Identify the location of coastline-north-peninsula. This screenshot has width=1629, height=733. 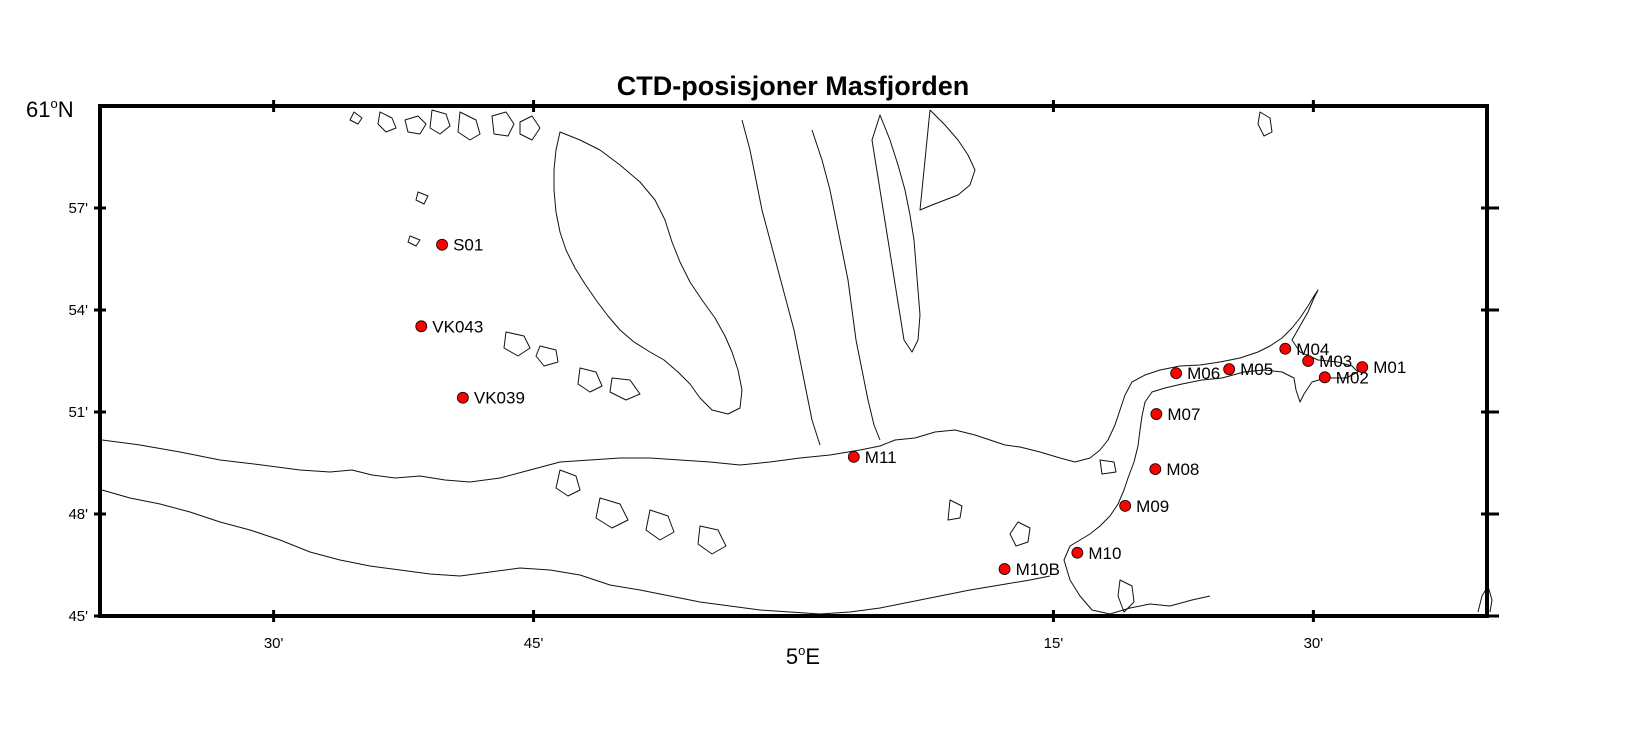
(648, 273).